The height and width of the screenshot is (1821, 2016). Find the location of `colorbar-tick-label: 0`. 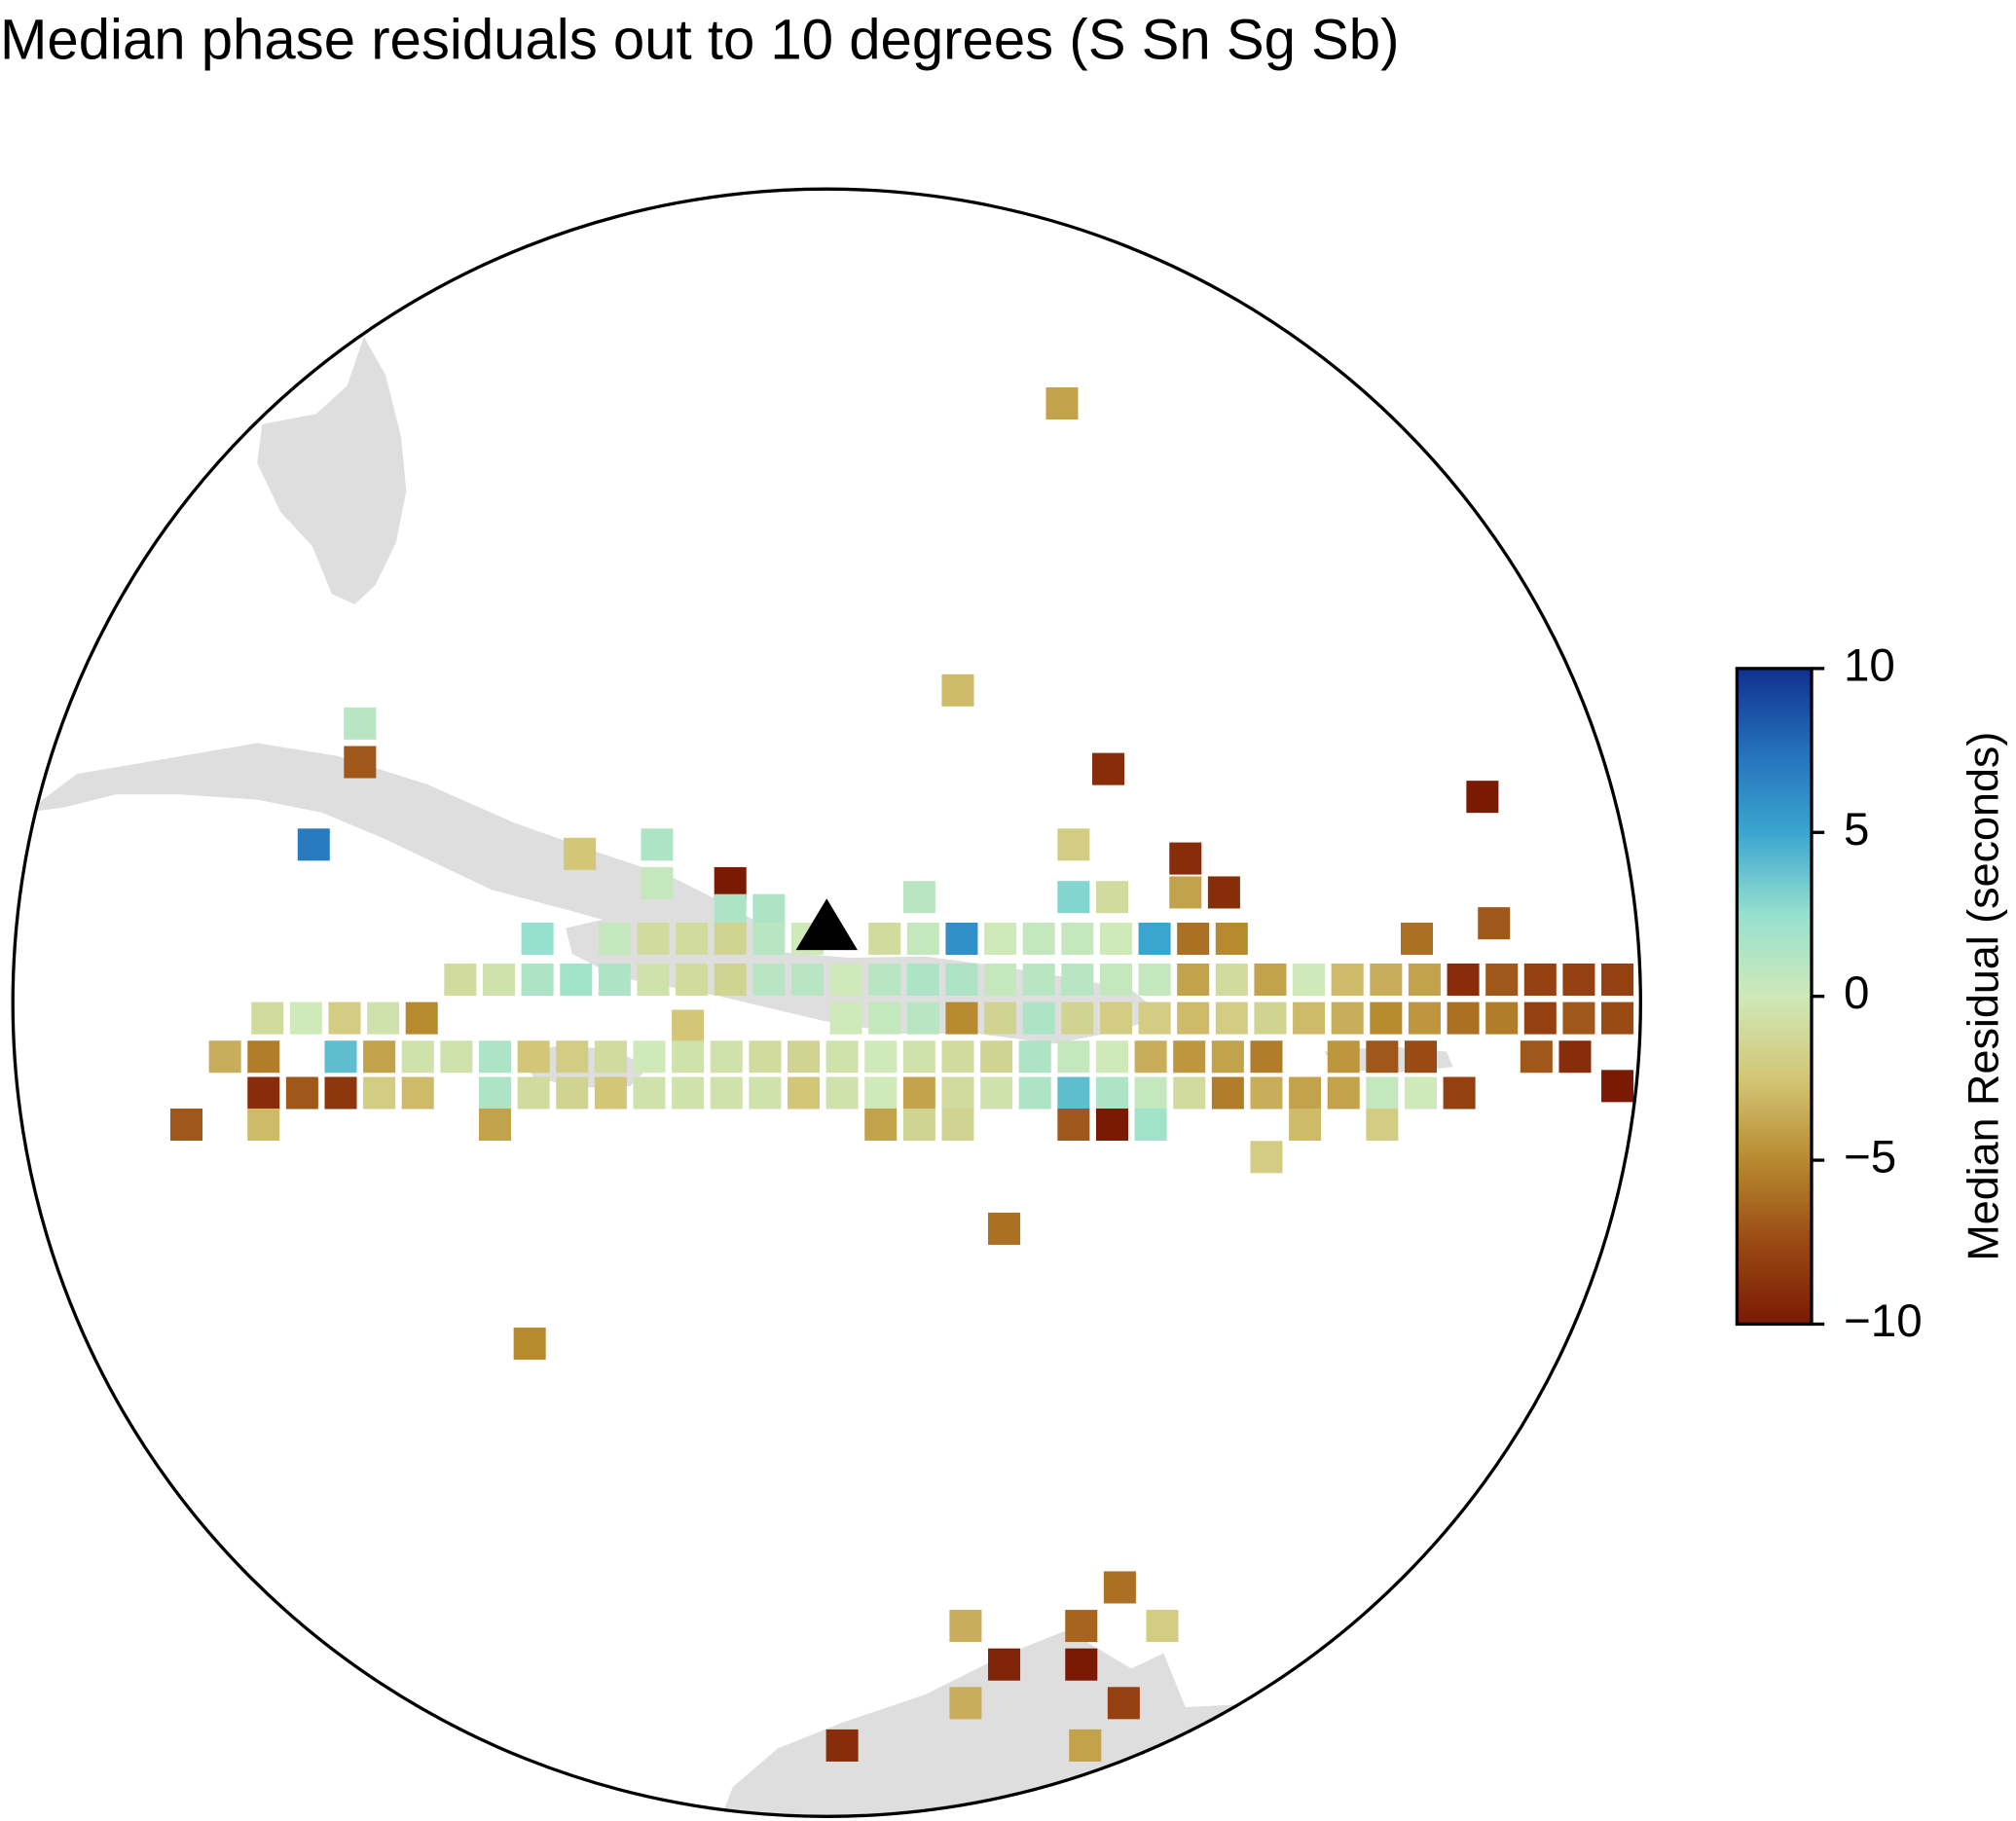

colorbar-tick-label: 0 is located at coordinates (1856, 993).